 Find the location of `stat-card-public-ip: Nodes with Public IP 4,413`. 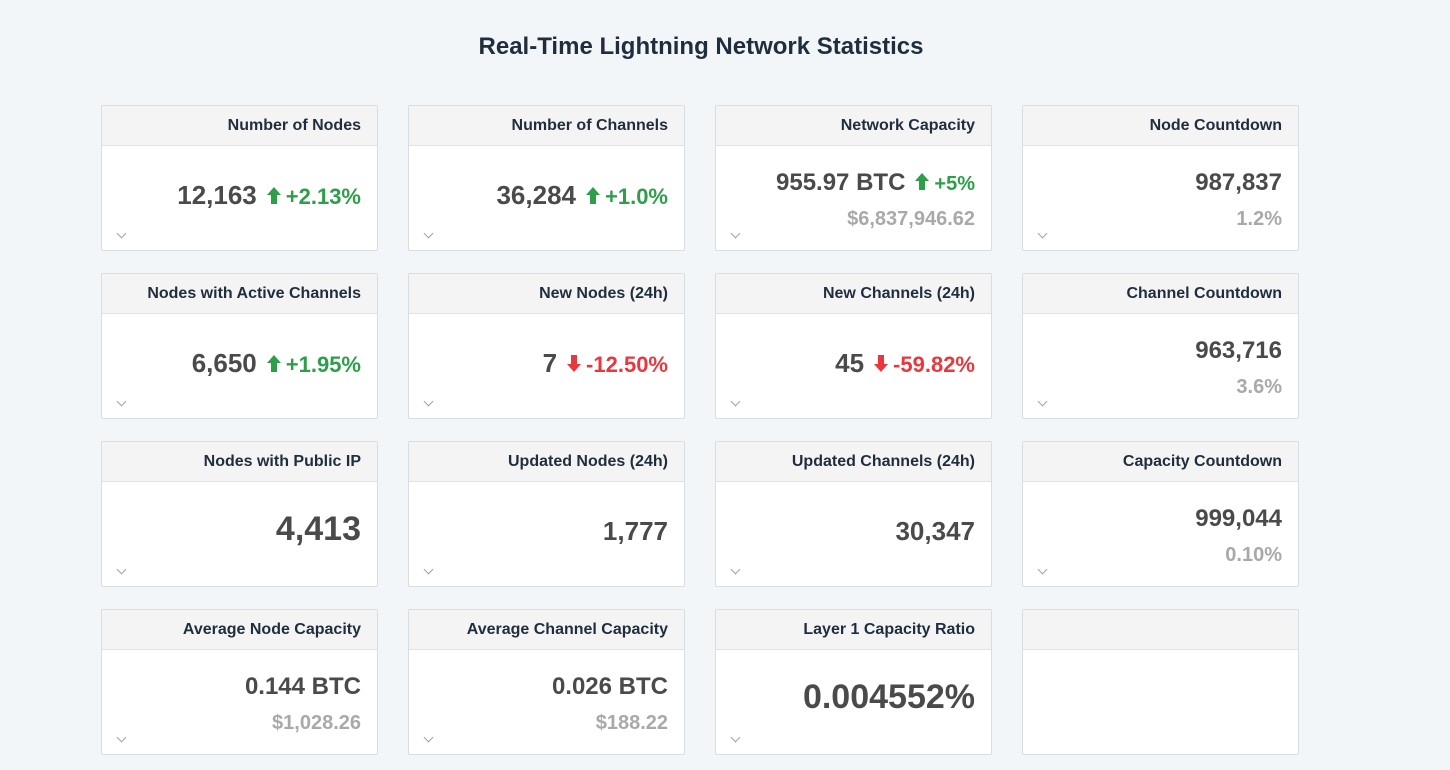

stat-card-public-ip: Nodes with Public IP 4,413 is located at coordinates (239, 514).